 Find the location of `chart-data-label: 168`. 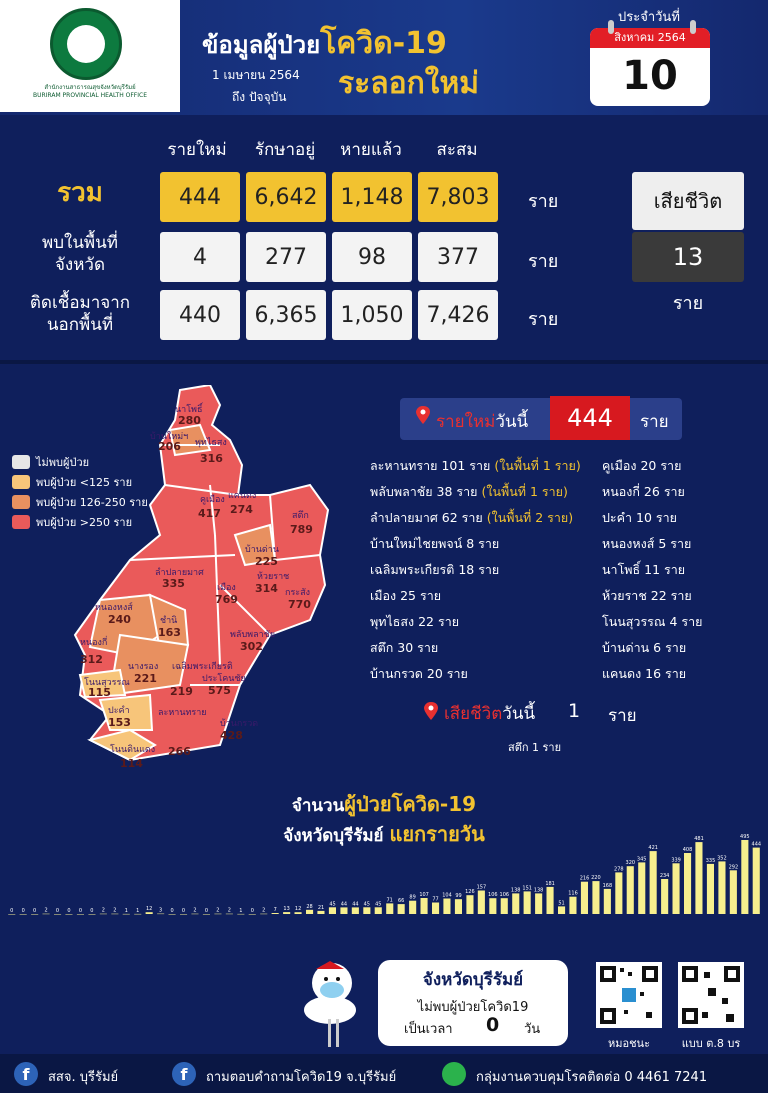

chart-data-label: 168 is located at coordinates (608, 886).